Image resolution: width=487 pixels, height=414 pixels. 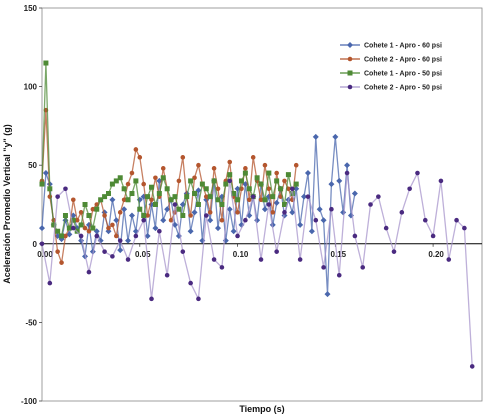 I want to click on y-tick-label: 0, so click(x=35, y=244).